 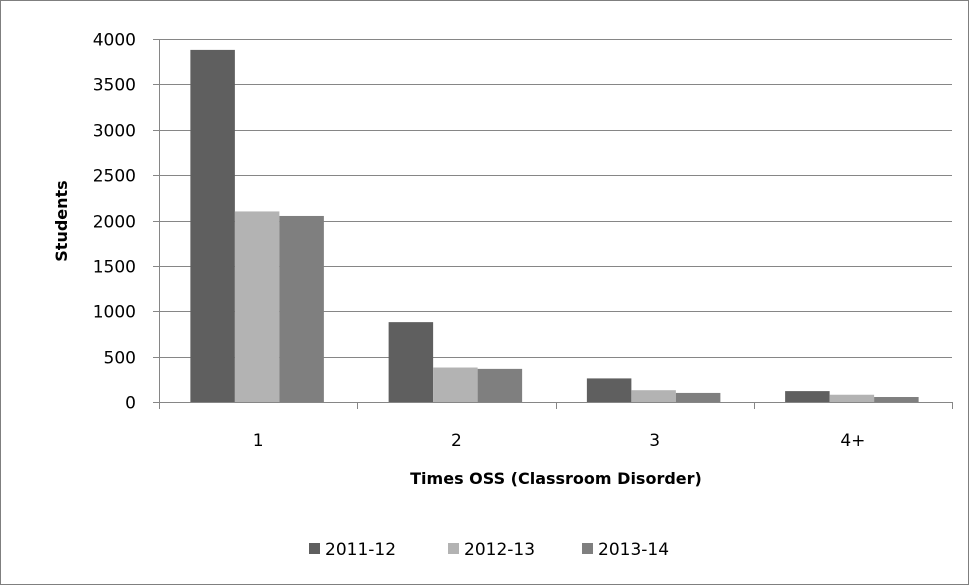 I want to click on x-tick-label: 4+, so click(x=852, y=441).